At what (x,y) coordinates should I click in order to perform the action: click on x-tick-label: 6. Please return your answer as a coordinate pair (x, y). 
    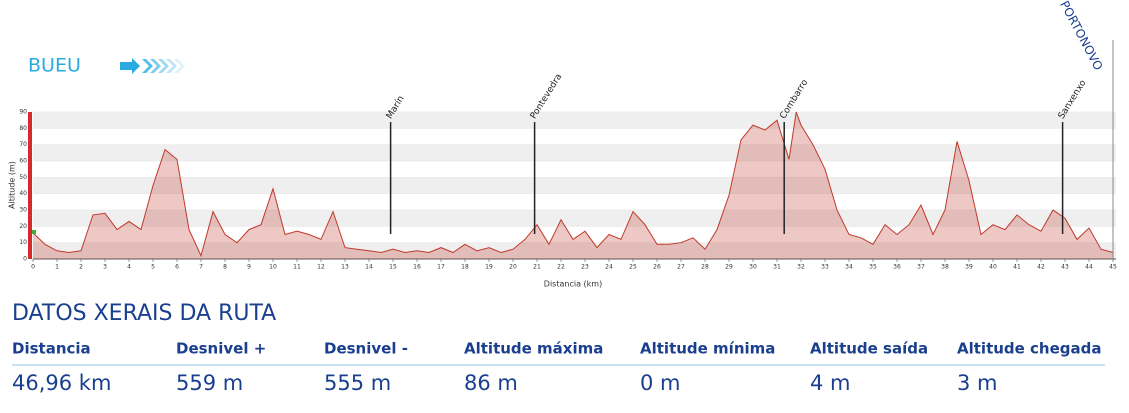
    Looking at the image, I should click on (177, 267).